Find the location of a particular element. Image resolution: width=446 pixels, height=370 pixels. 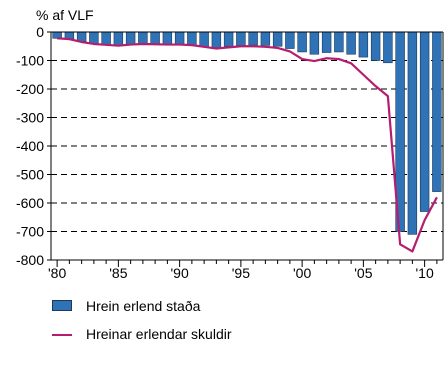

x-tick-label: '00 is located at coordinates (302, 273).